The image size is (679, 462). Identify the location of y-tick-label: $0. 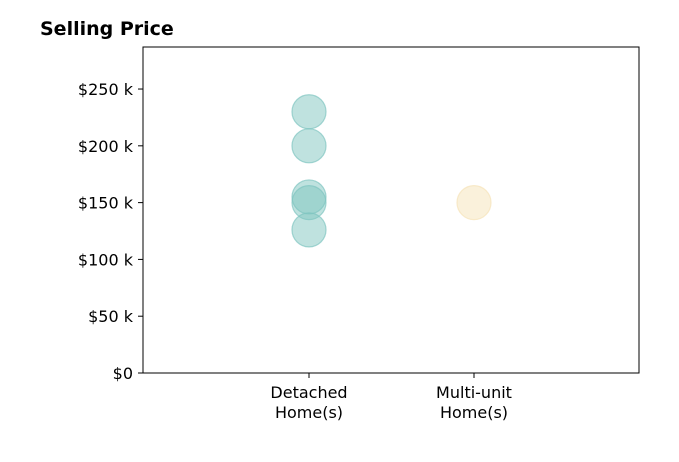
(123, 373).